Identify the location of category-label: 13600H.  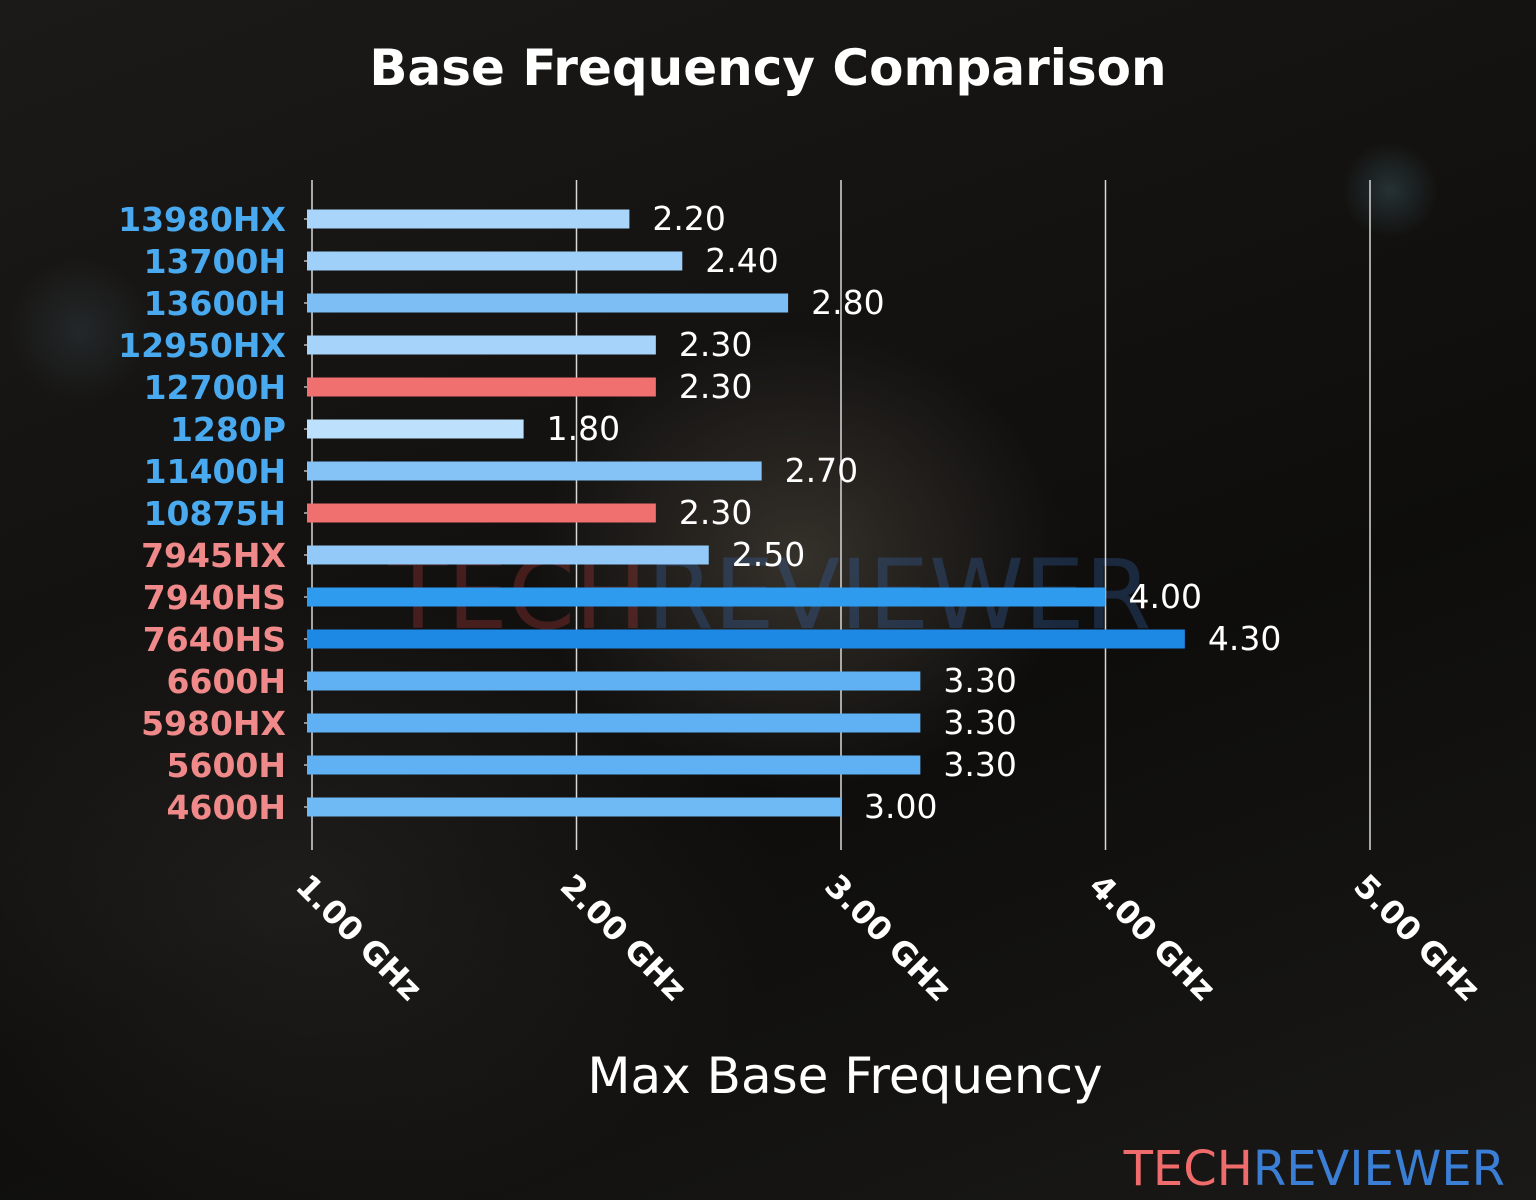
(215, 303).